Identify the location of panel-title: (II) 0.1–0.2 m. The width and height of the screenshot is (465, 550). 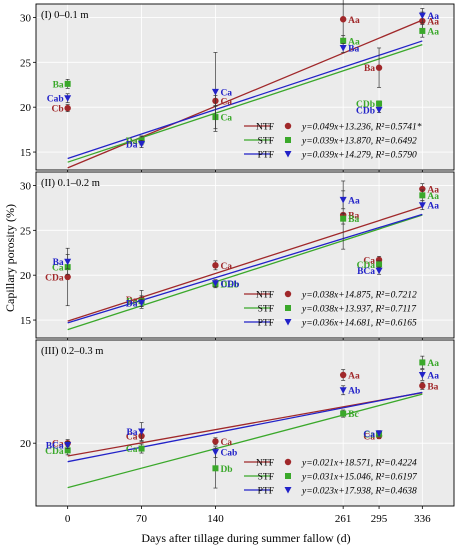
(70, 183).